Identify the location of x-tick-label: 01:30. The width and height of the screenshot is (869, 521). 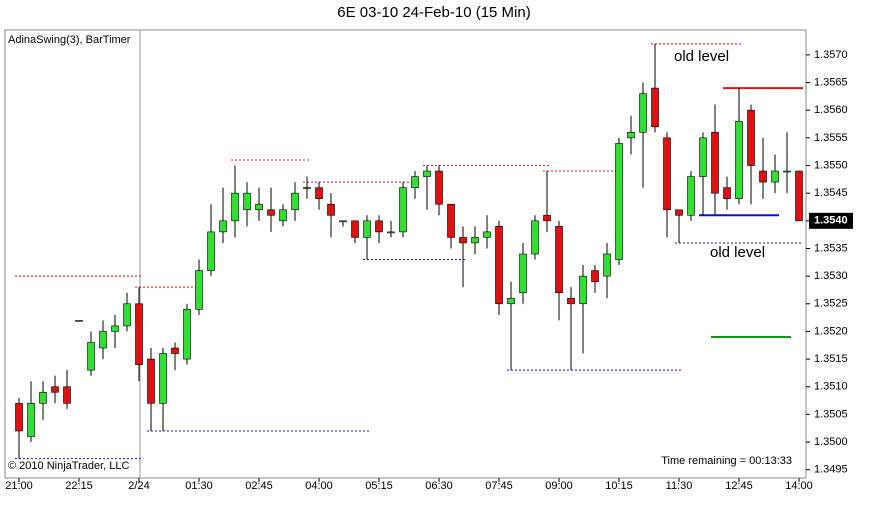
(199, 486).